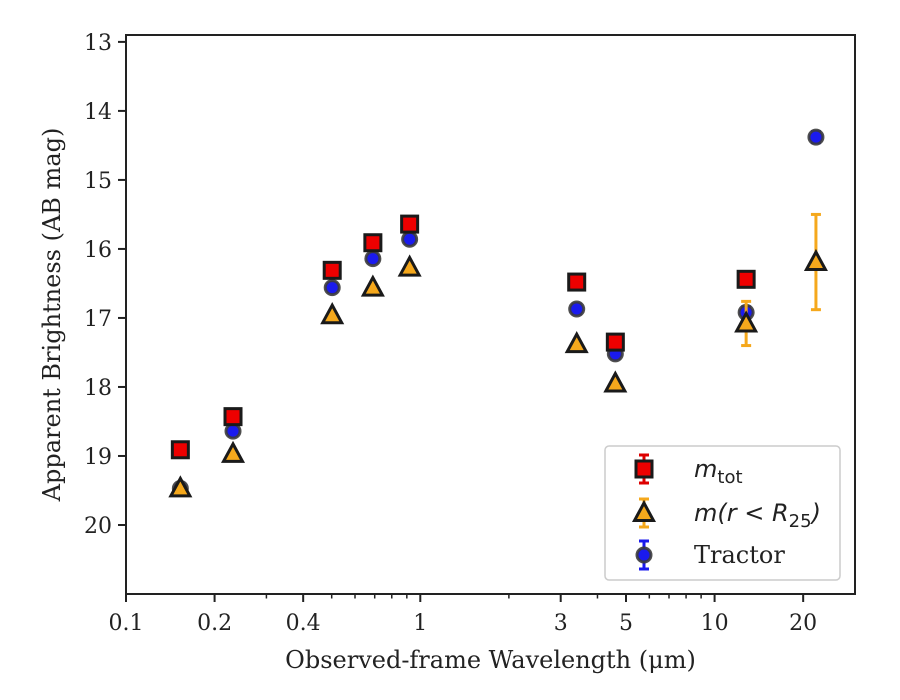  I want to click on y-axis-label: Apparent Brightness (AB mag), so click(52, 315).